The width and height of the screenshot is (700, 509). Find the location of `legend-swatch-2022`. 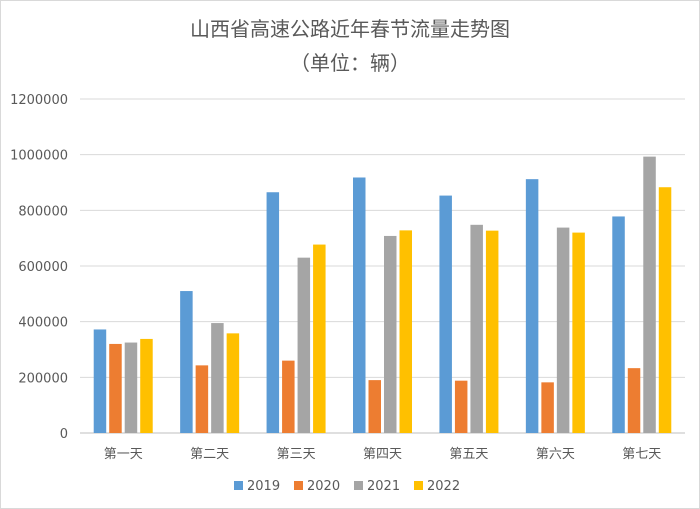

legend-swatch-2022 is located at coordinates (418, 485).